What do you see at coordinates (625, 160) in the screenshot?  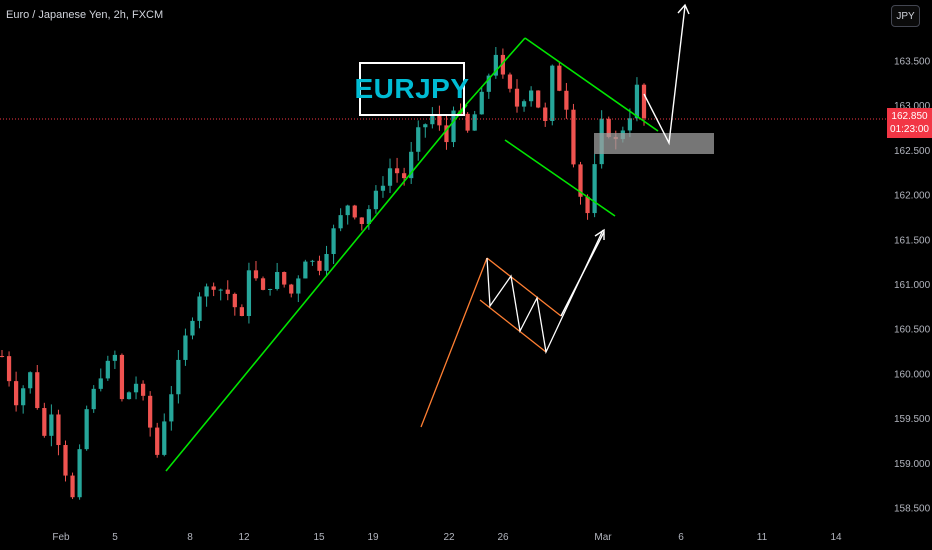 I see `projection-arrows` at bounding box center [625, 160].